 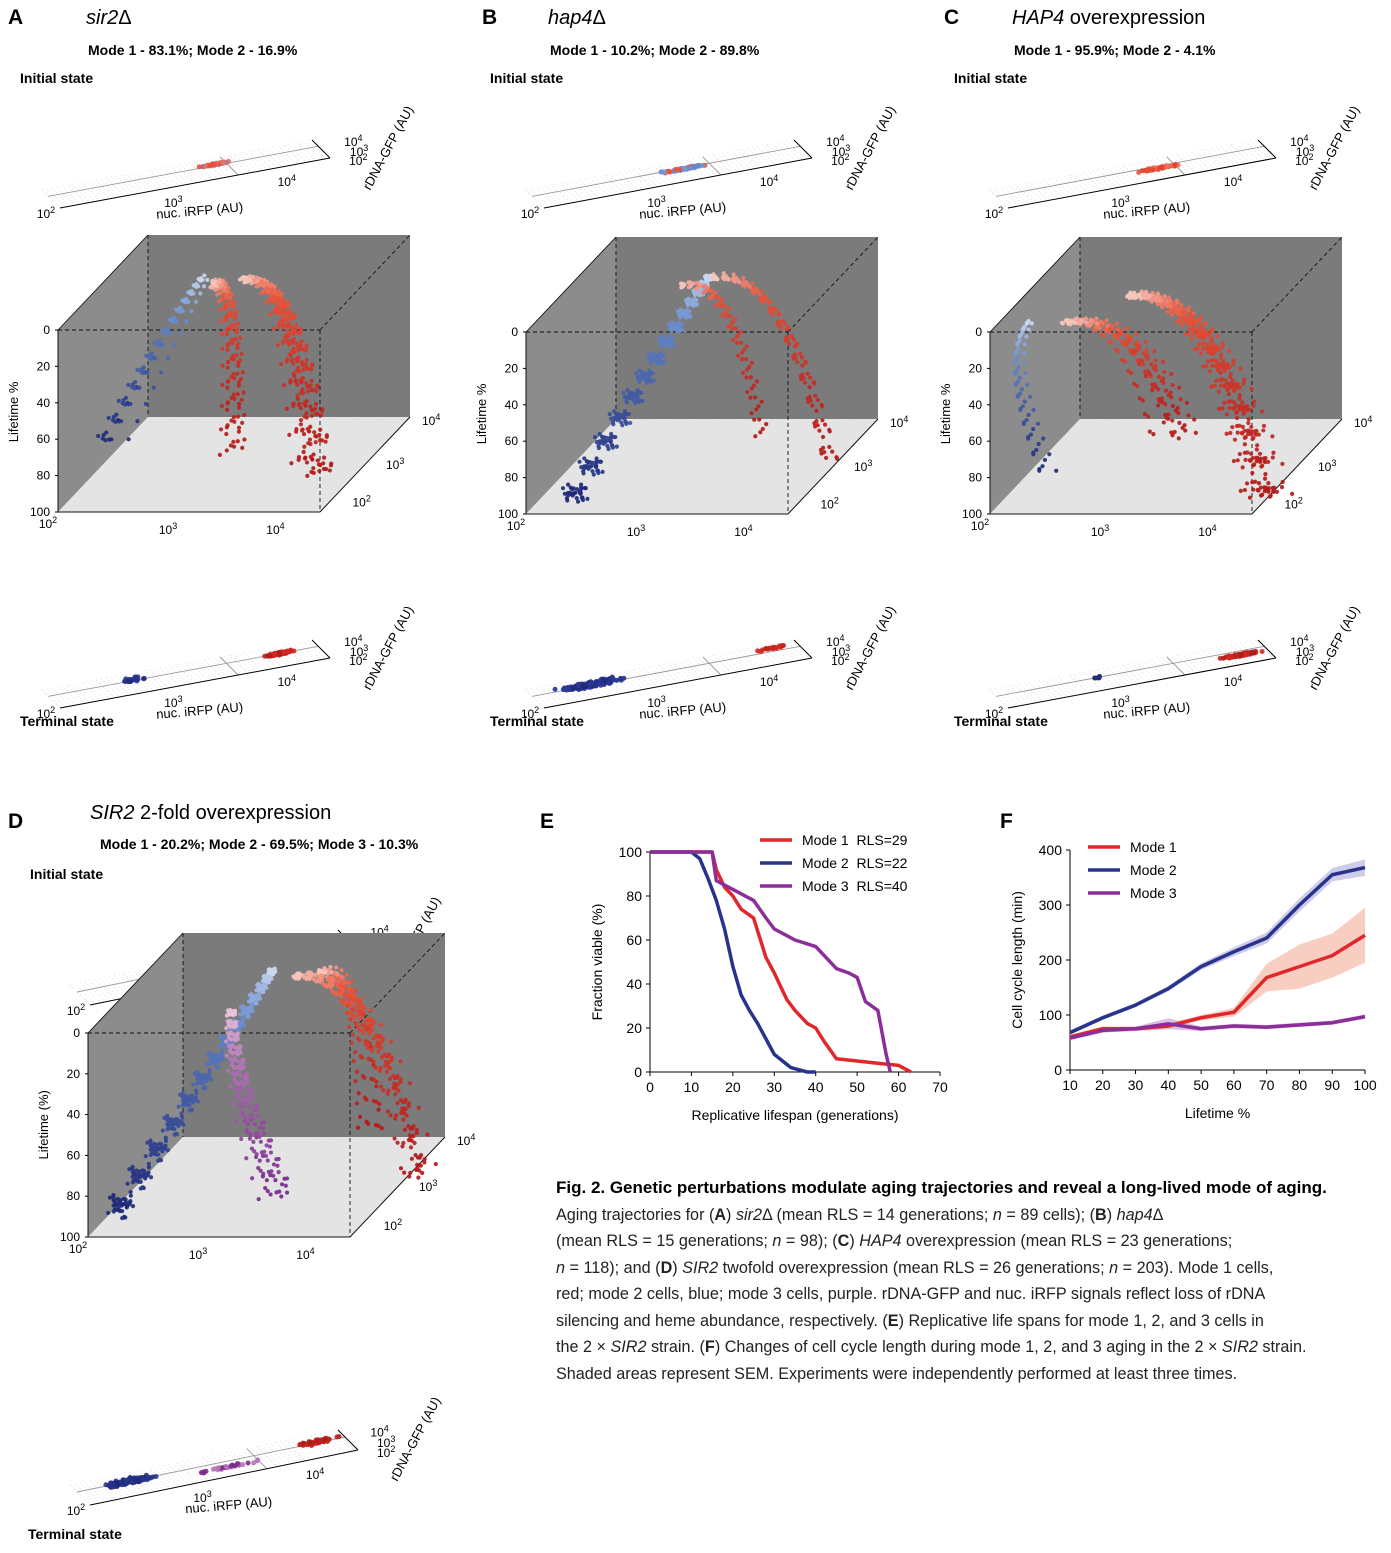 What do you see at coordinates (371, 1187) in the screenshot?
I see `floor-grid` at bounding box center [371, 1187].